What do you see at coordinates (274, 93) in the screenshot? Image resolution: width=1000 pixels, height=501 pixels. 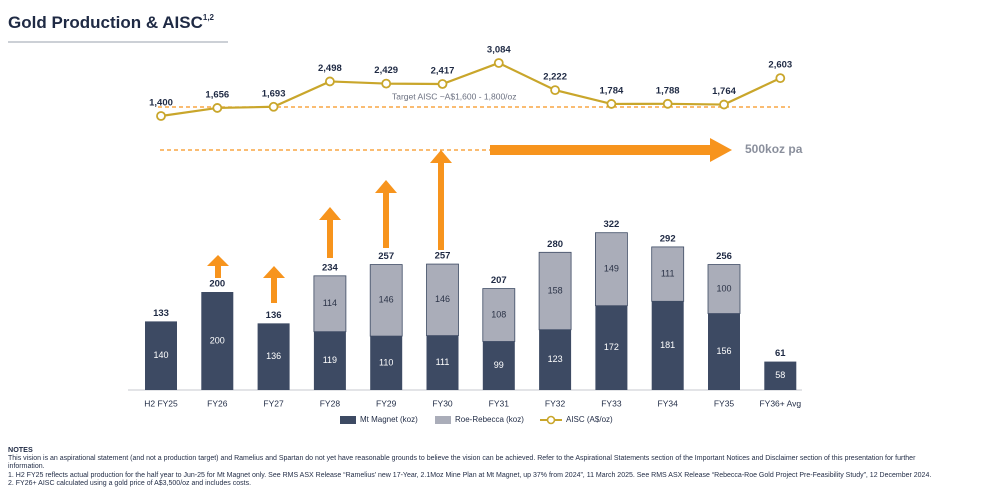 I see `aisc-label: 1,693` at bounding box center [274, 93].